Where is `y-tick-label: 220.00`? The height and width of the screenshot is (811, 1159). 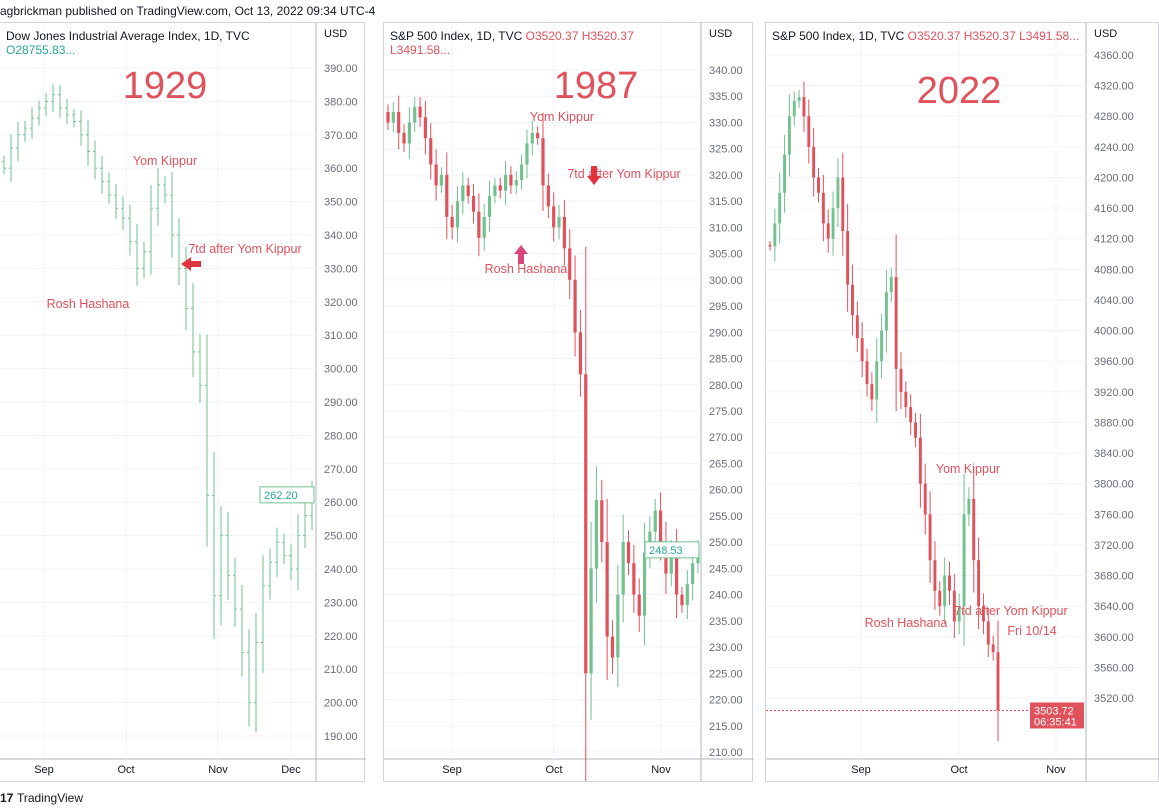
y-tick-label: 220.00 is located at coordinates (341, 637).